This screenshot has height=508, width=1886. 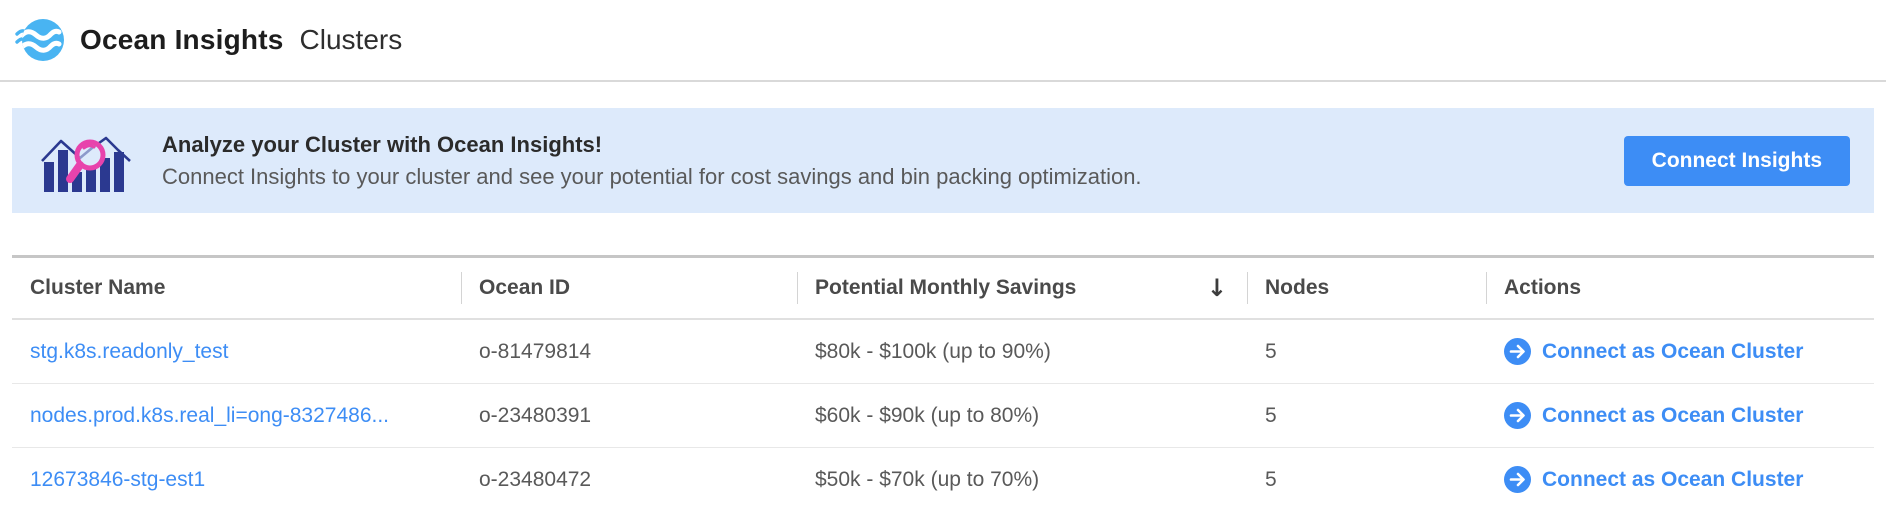 What do you see at coordinates (351, 39) in the screenshot?
I see `page-title: Clusters` at bounding box center [351, 39].